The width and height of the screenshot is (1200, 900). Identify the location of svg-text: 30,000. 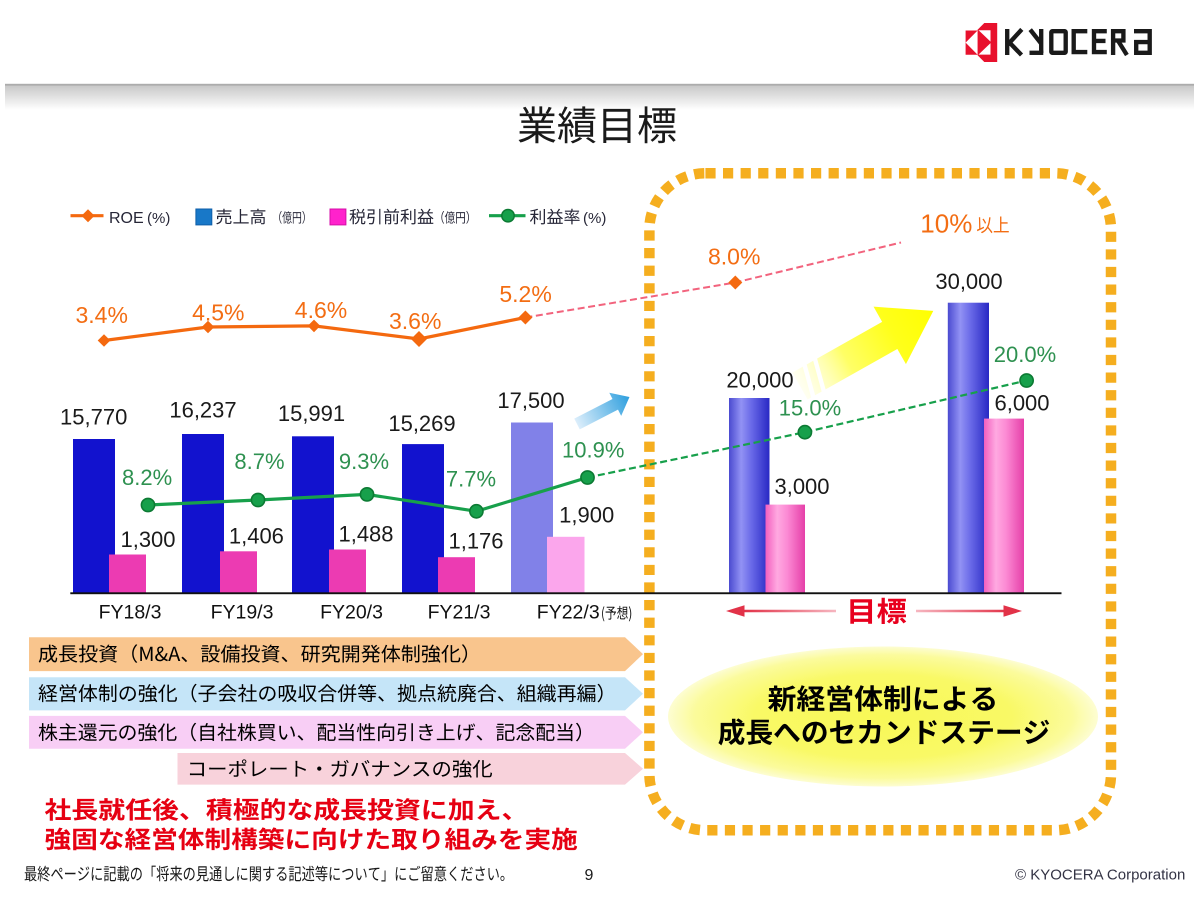
(968, 281).